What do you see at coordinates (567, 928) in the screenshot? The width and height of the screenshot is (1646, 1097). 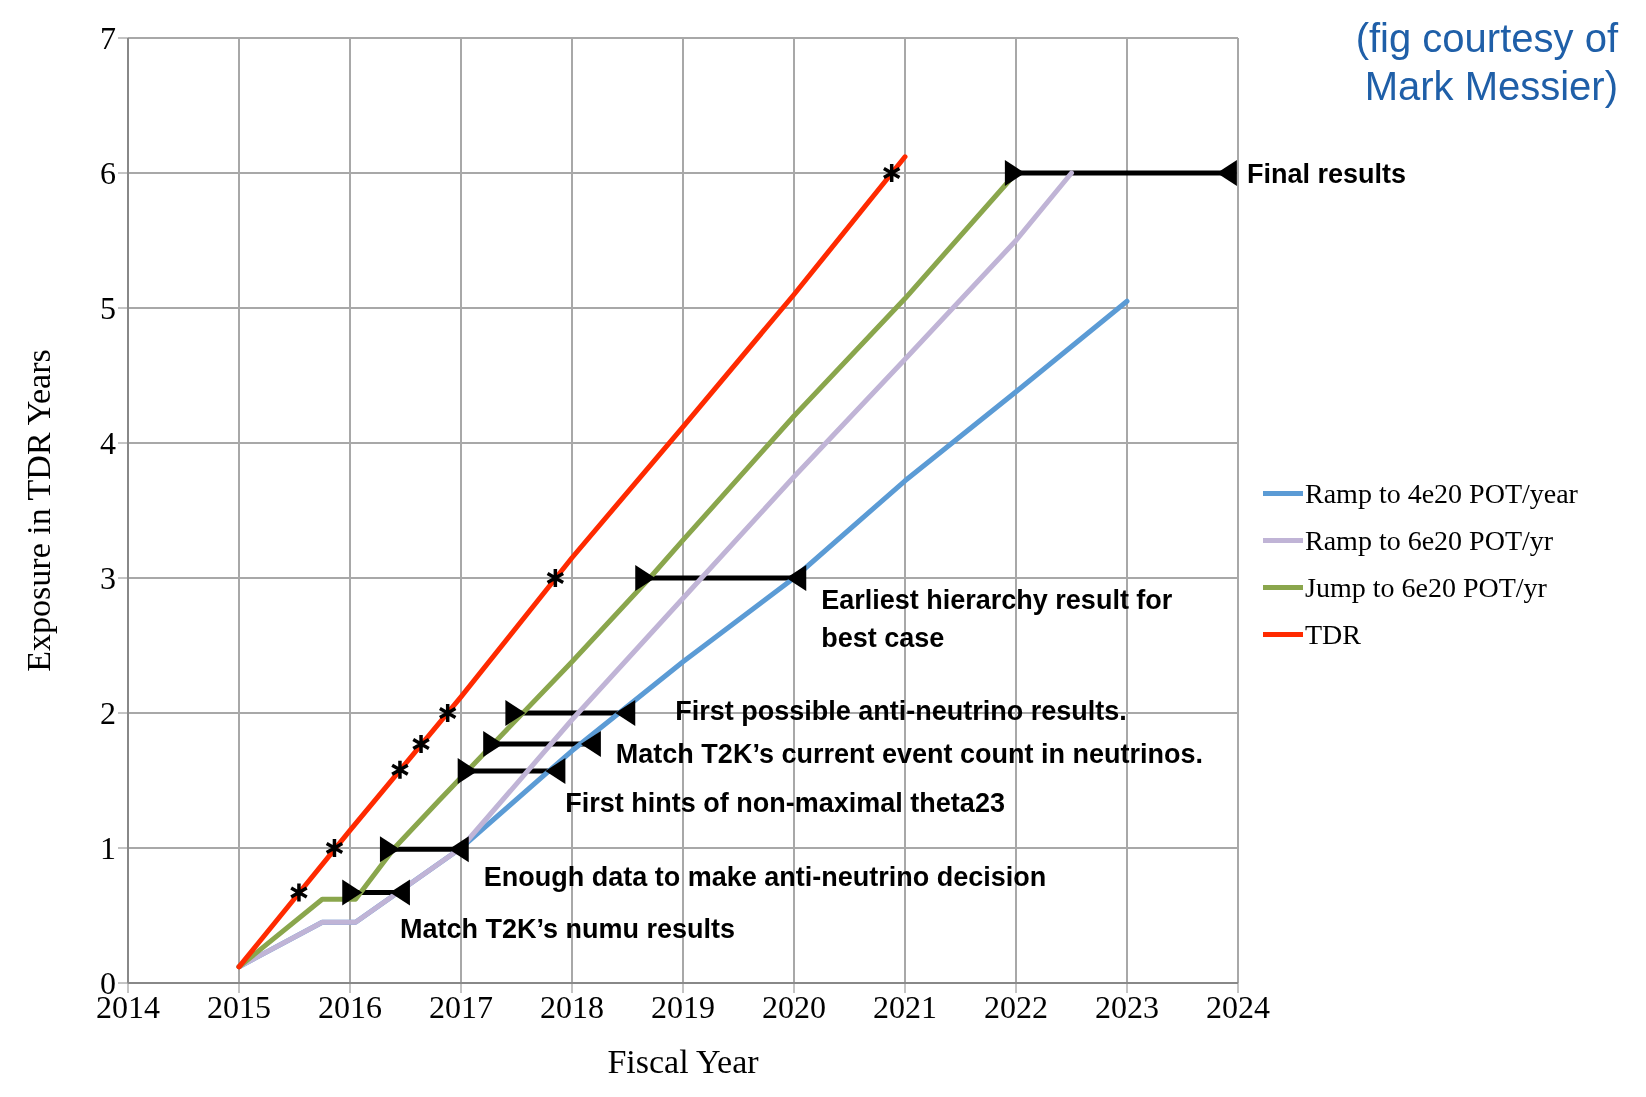 I see `annotation: Match T2K’s numu results` at bounding box center [567, 928].